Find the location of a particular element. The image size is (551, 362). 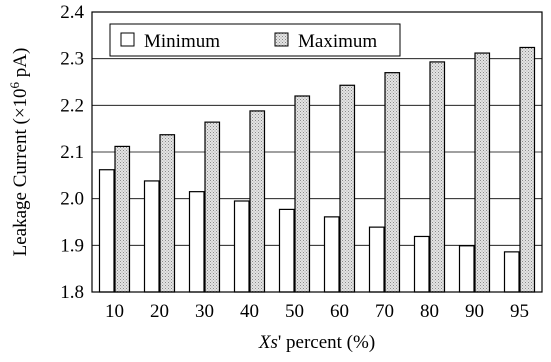

legend-swatch-minimum is located at coordinates (127, 39).